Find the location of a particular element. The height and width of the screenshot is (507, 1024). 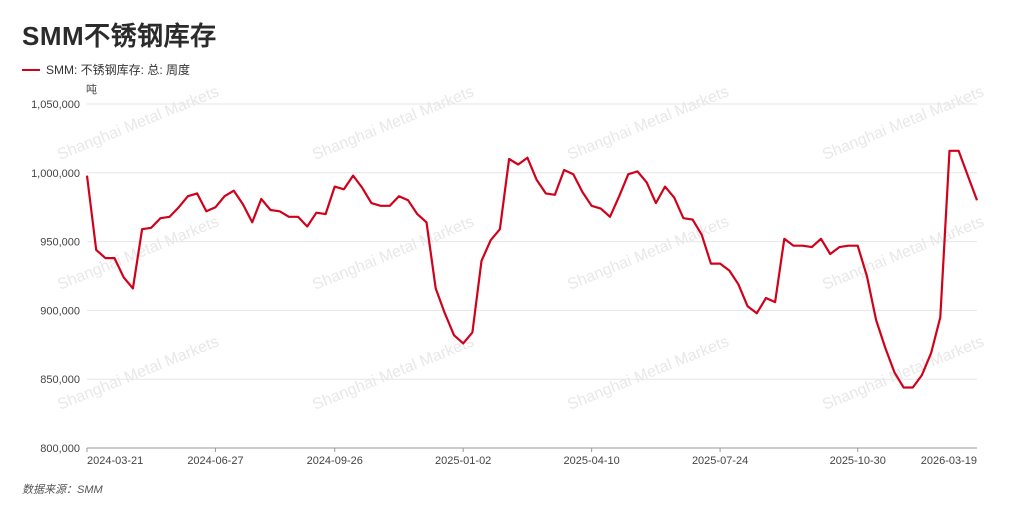

y-tick-label: 800,000 is located at coordinates (60, 449).